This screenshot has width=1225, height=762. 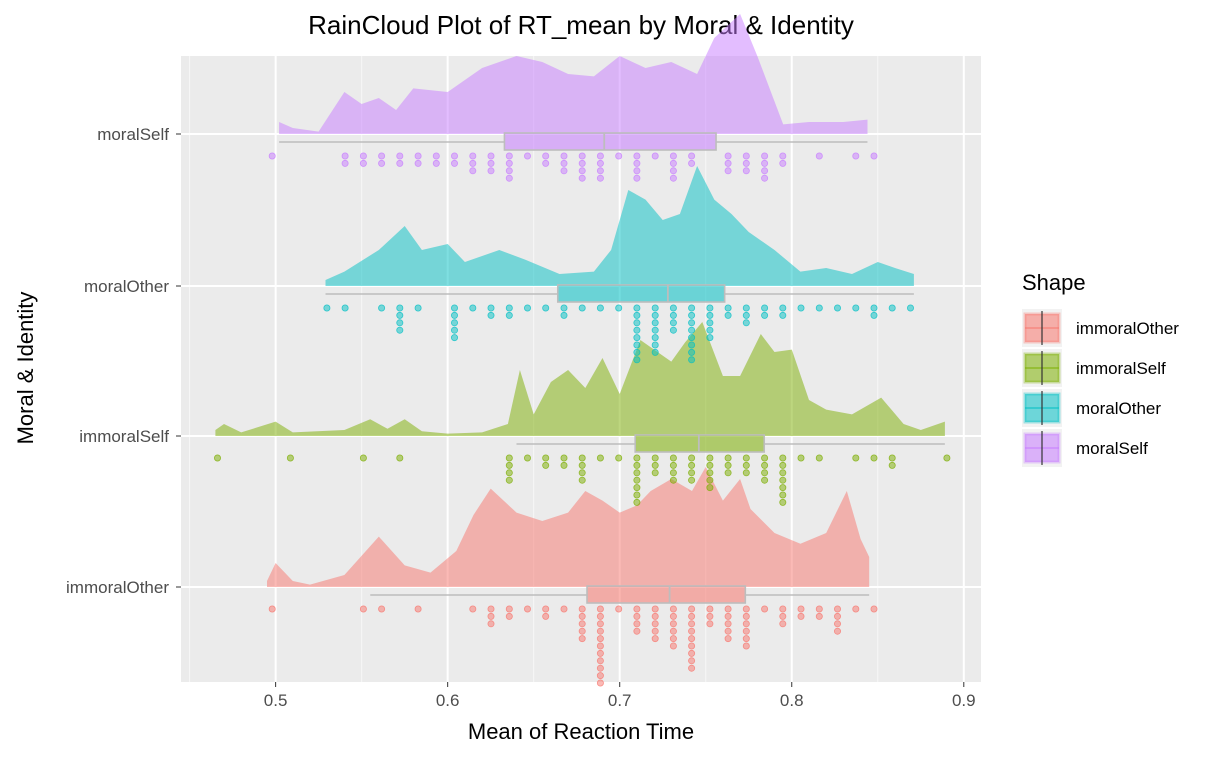 What do you see at coordinates (1112, 448) in the screenshot?
I see `legend-label: moralSelf` at bounding box center [1112, 448].